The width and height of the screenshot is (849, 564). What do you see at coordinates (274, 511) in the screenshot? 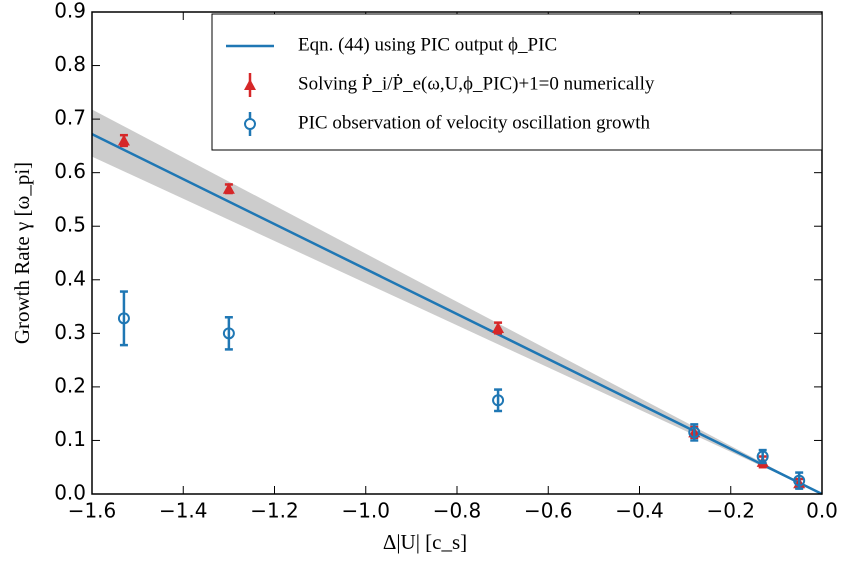
I see `x-tick-label: −1.2` at bounding box center [274, 511].